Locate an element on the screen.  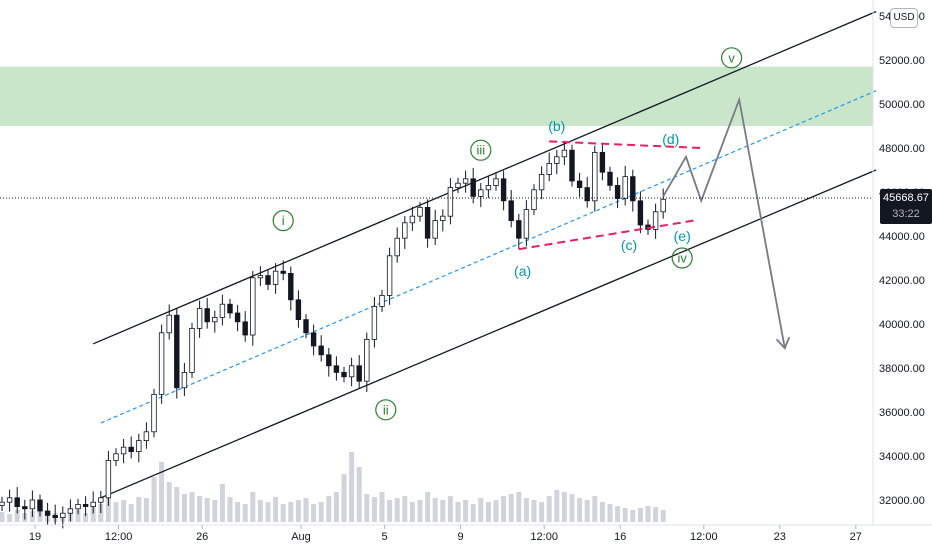
wave-paren-label: (a) is located at coordinates (522, 271).